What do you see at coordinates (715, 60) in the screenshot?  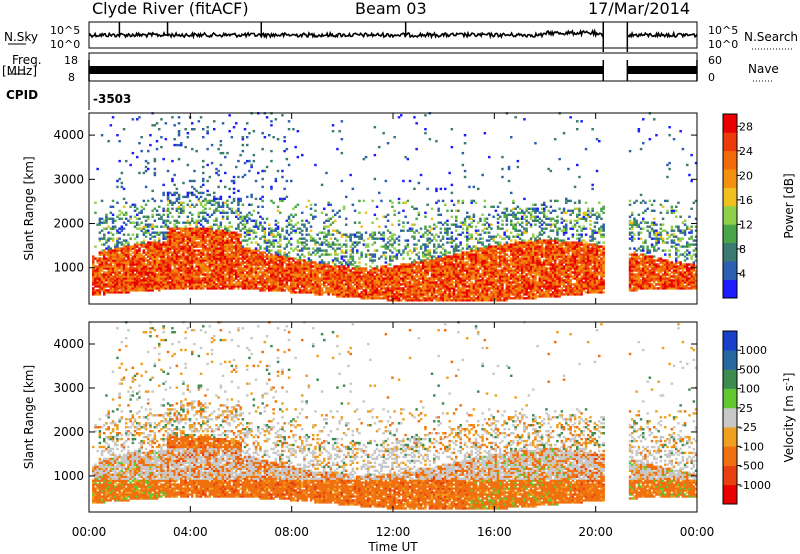 I see `freq-right-top-tick: 60` at bounding box center [715, 60].